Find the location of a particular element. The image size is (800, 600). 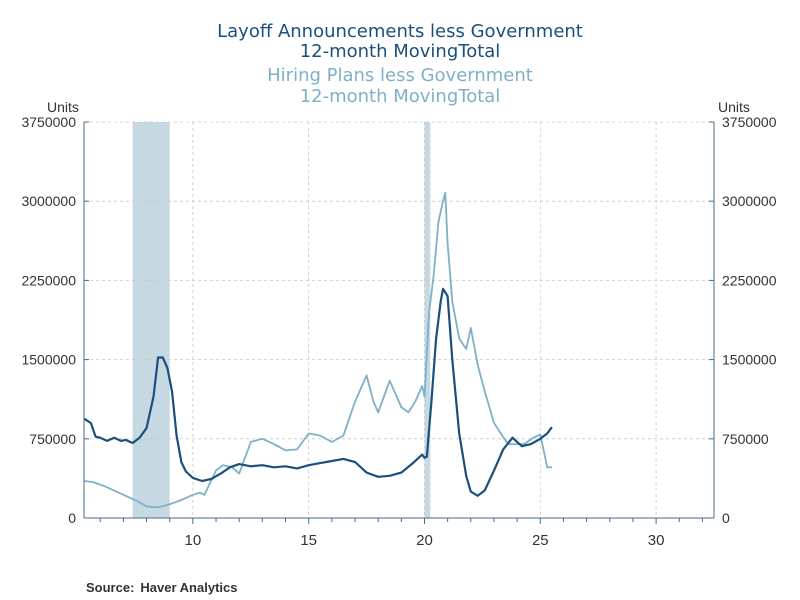

y-tick-label-right: 750000 is located at coordinates (745, 439).